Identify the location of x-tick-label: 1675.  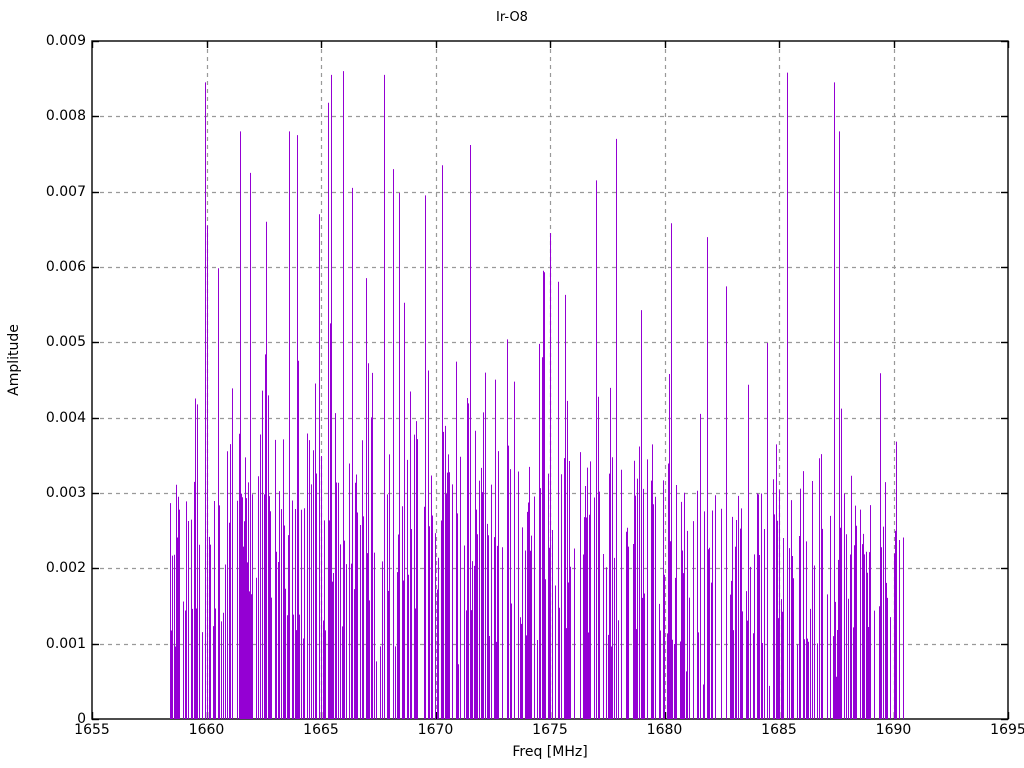
(550, 730).